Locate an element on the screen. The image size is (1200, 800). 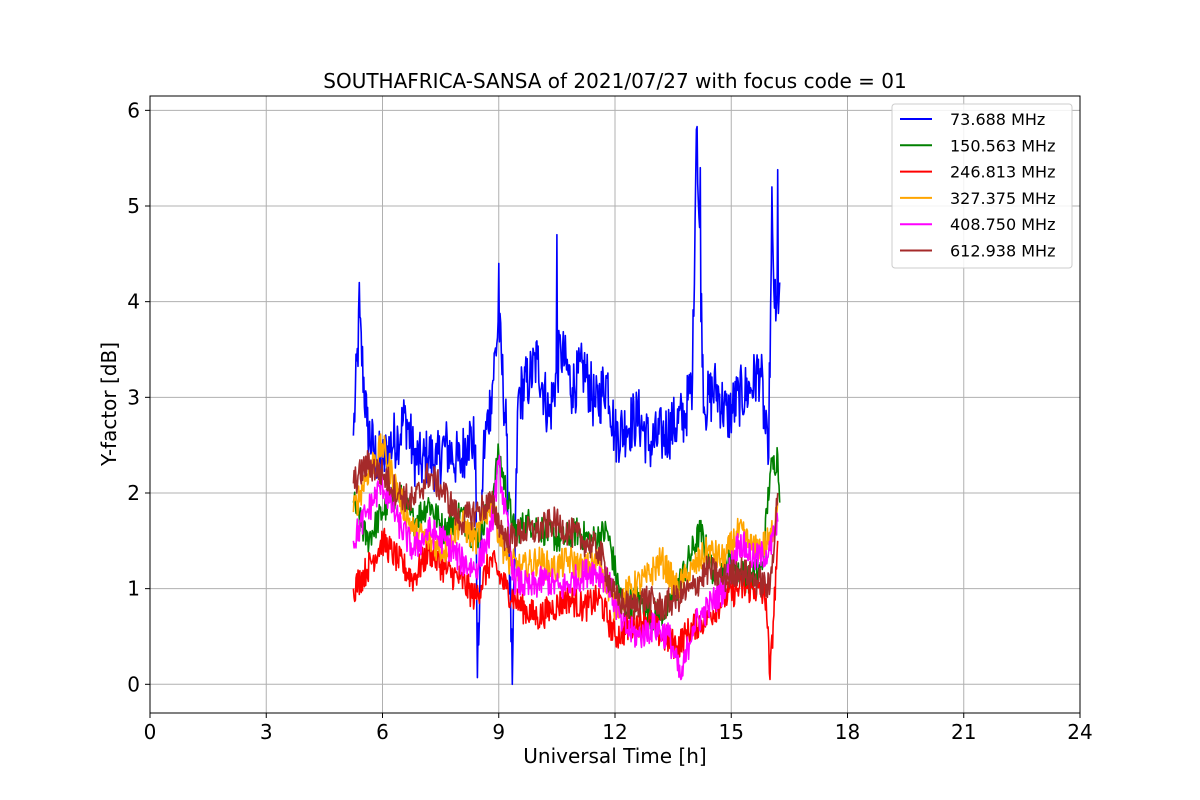
y-tick-label-2: 2 is located at coordinates (133, 493).